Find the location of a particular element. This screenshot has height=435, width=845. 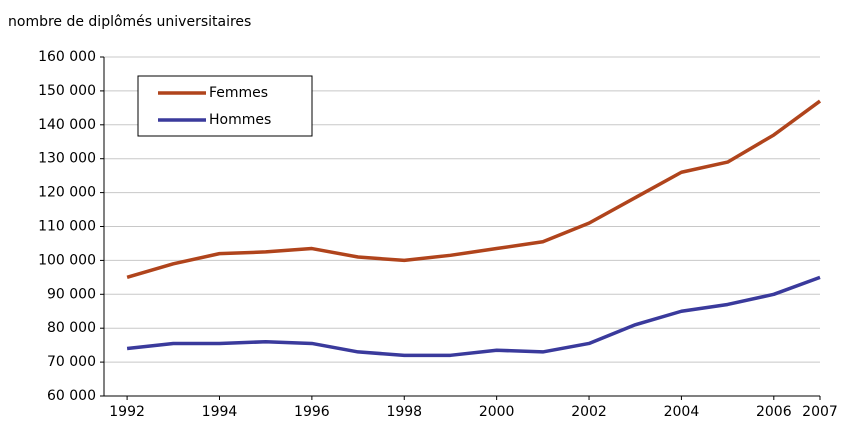

y-tick-label: 110 000 is located at coordinates (67, 227).